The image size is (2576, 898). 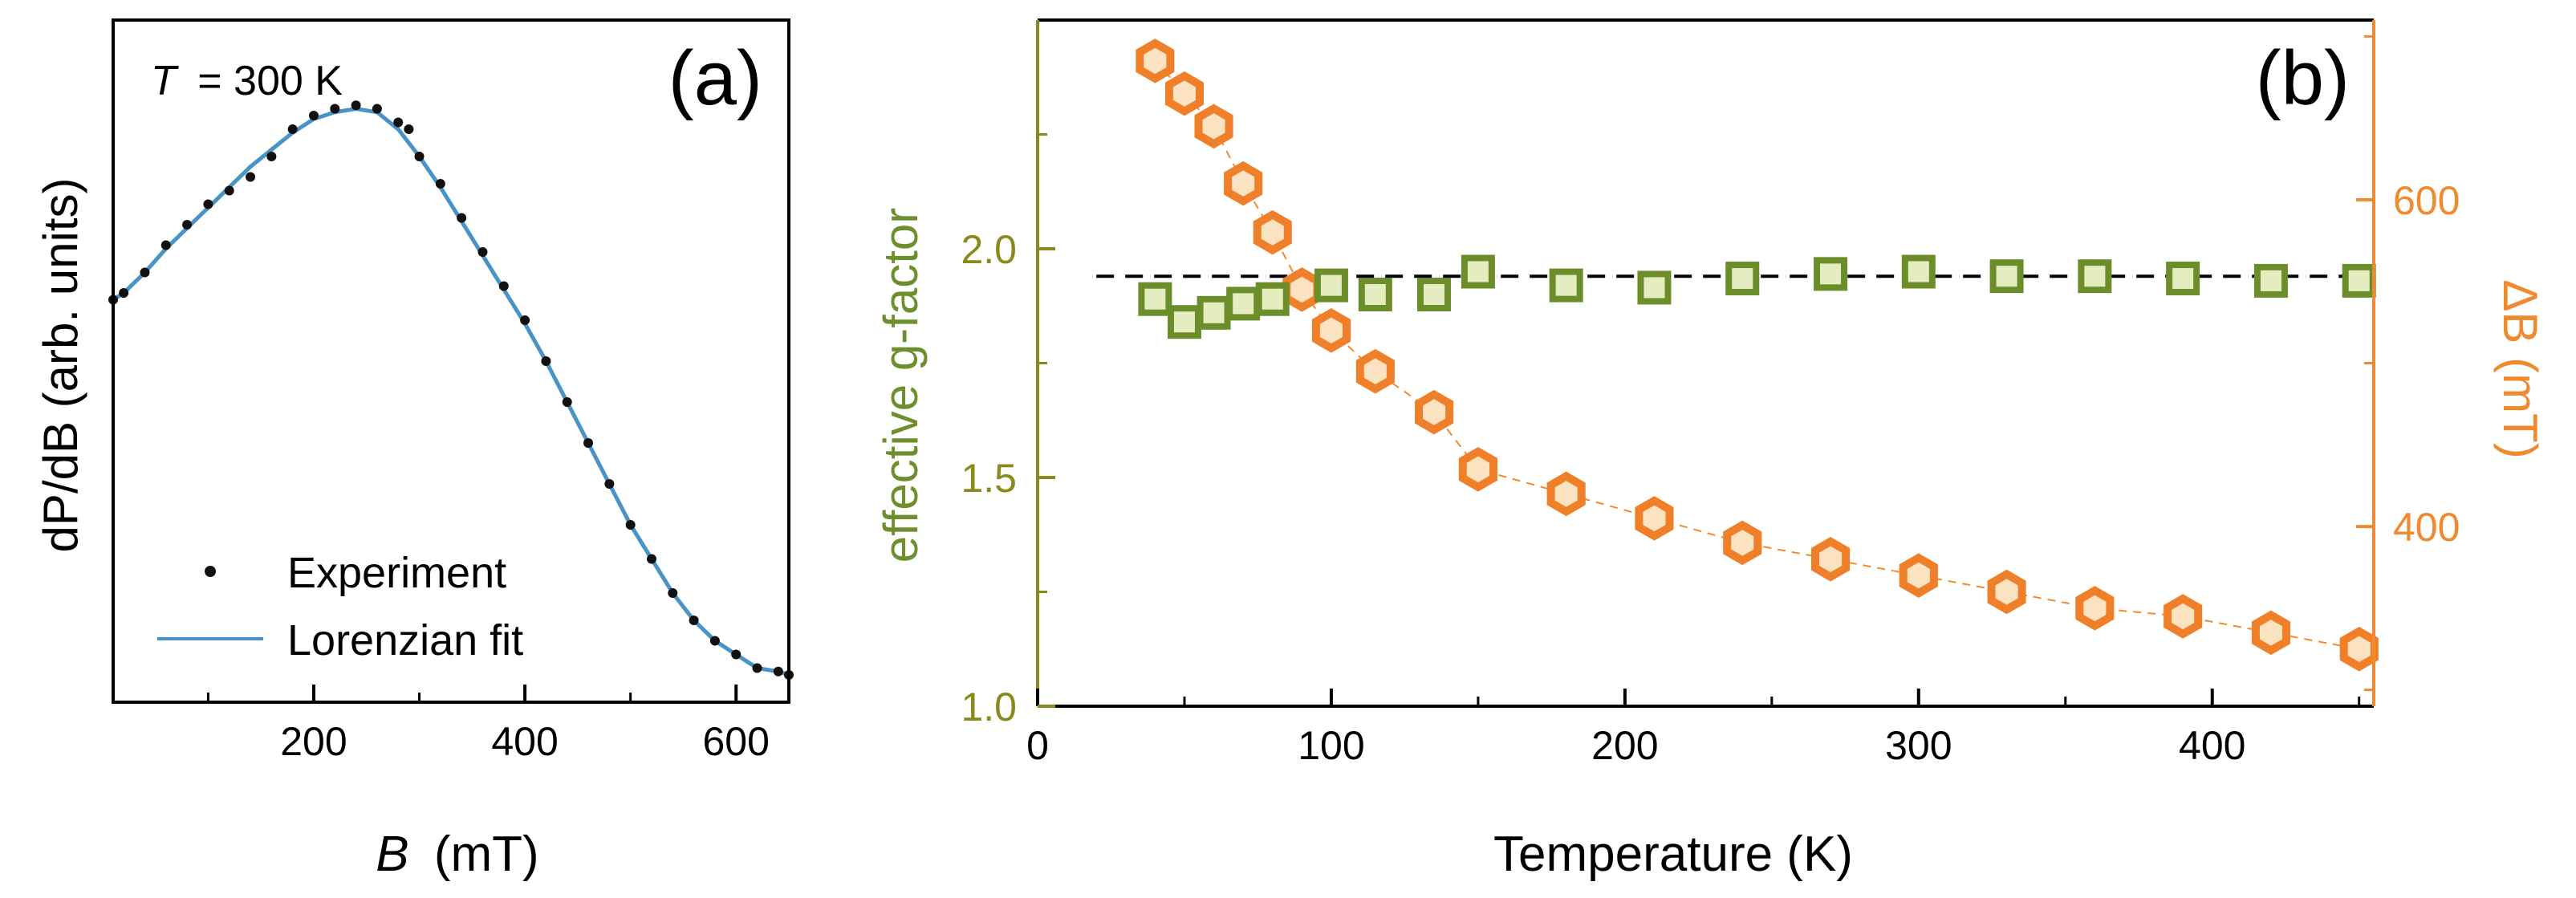 What do you see at coordinates (1037, 745) in the screenshot?
I see `x-tick-label: 0` at bounding box center [1037, 745].